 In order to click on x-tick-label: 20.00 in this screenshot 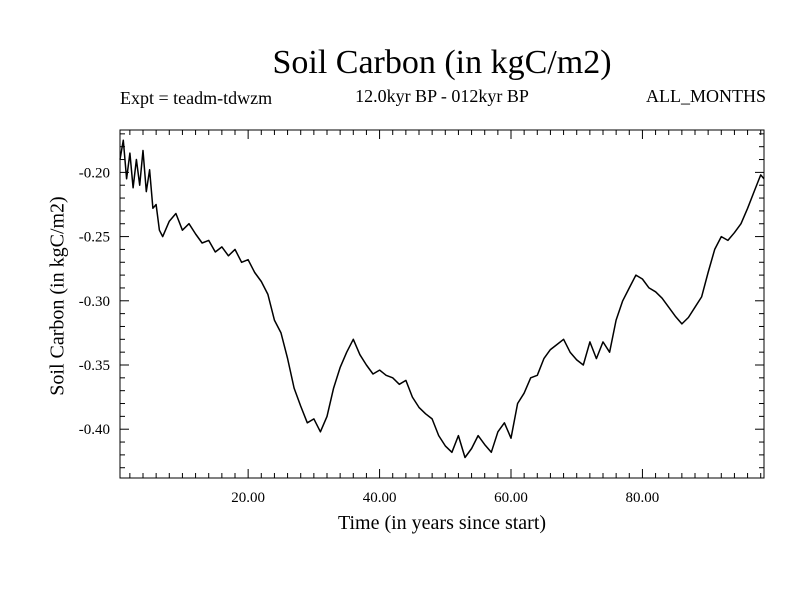, I will do `click(248, 498)`.